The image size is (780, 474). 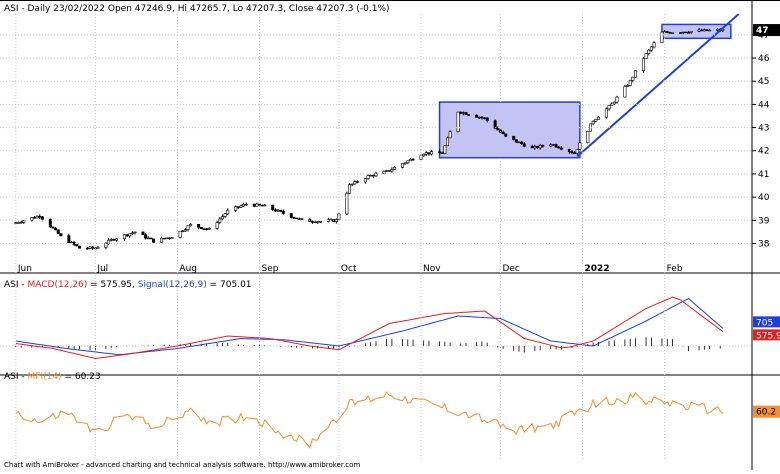 What do you see at coordinates (768, 336) in the screenshot?
I see `macd-value-label: 575.95` at bounding box center [768, 336].